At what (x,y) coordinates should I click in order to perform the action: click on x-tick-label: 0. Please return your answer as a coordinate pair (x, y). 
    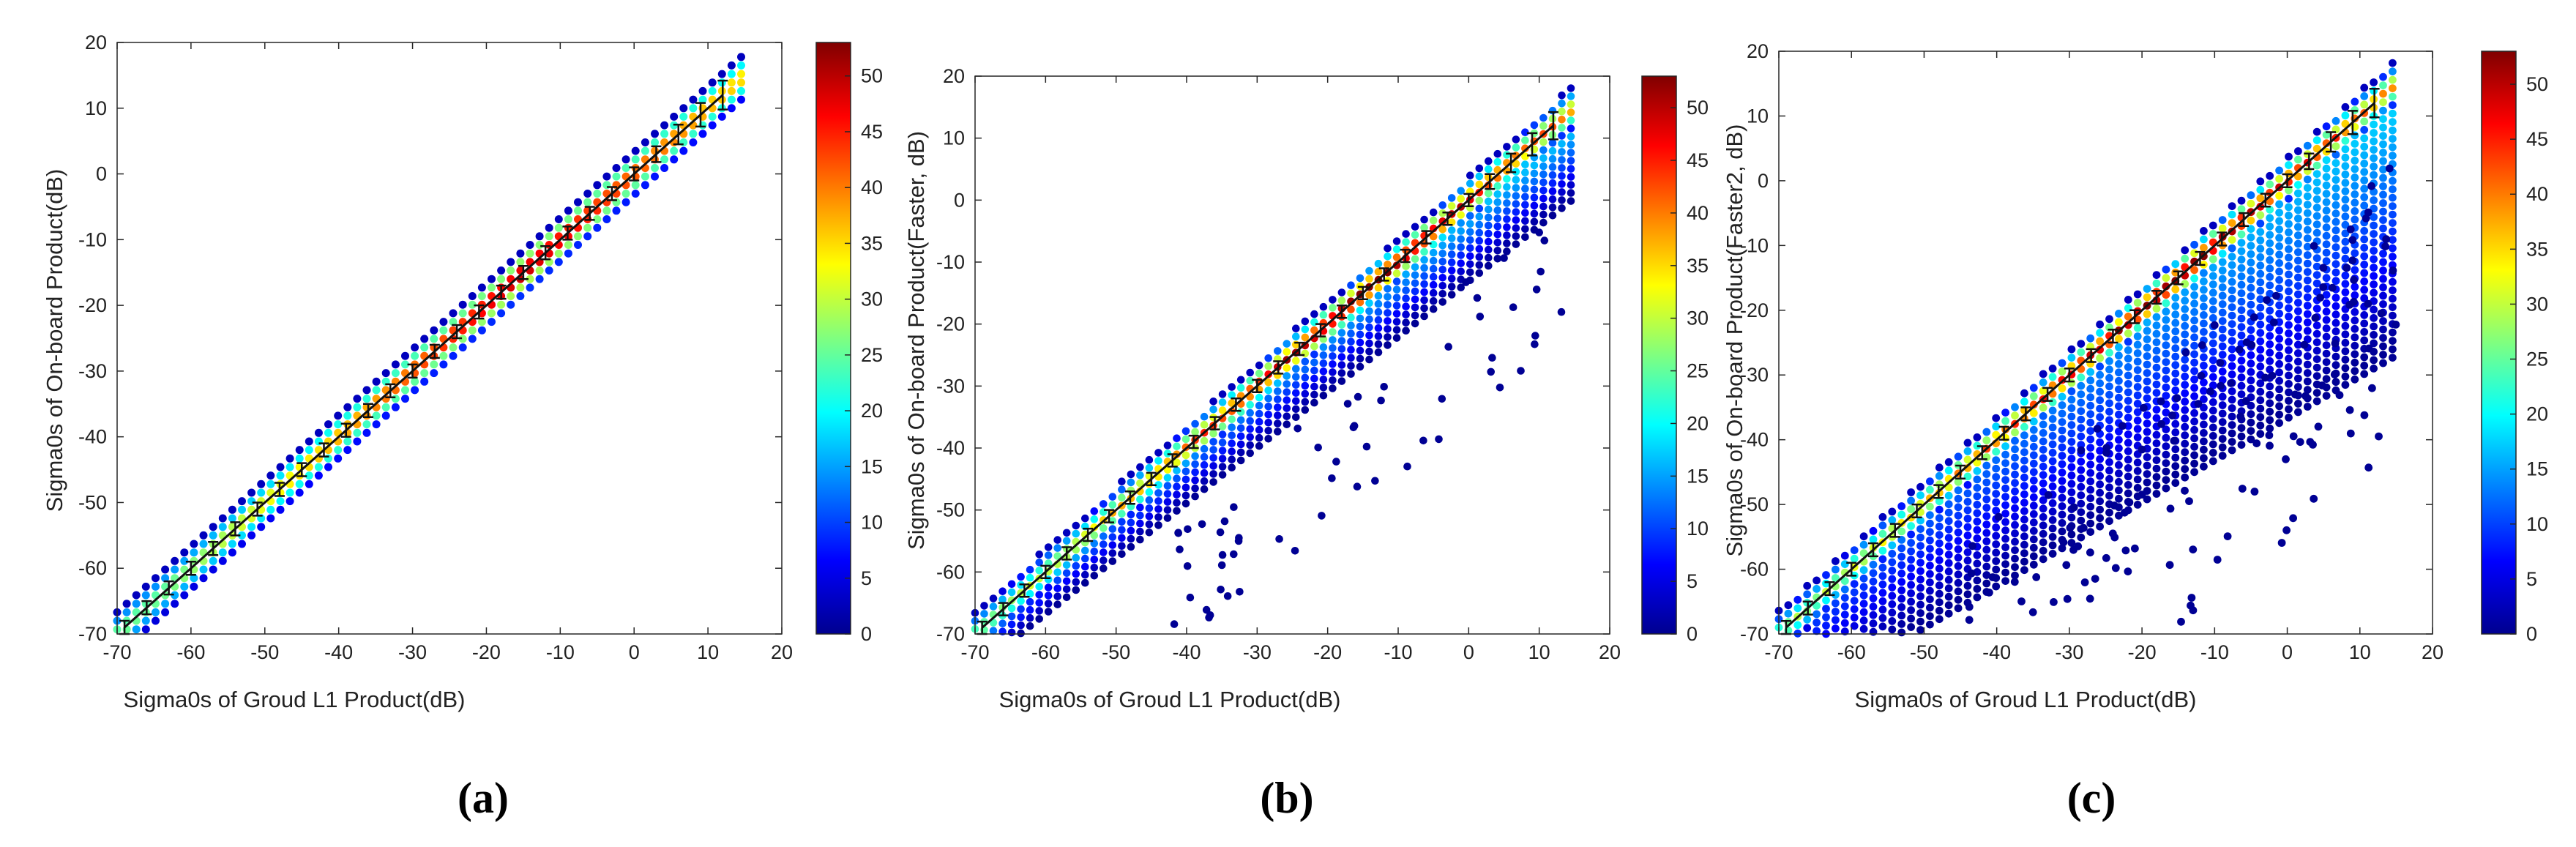
    Looking at the image, I should click on (634, 652).